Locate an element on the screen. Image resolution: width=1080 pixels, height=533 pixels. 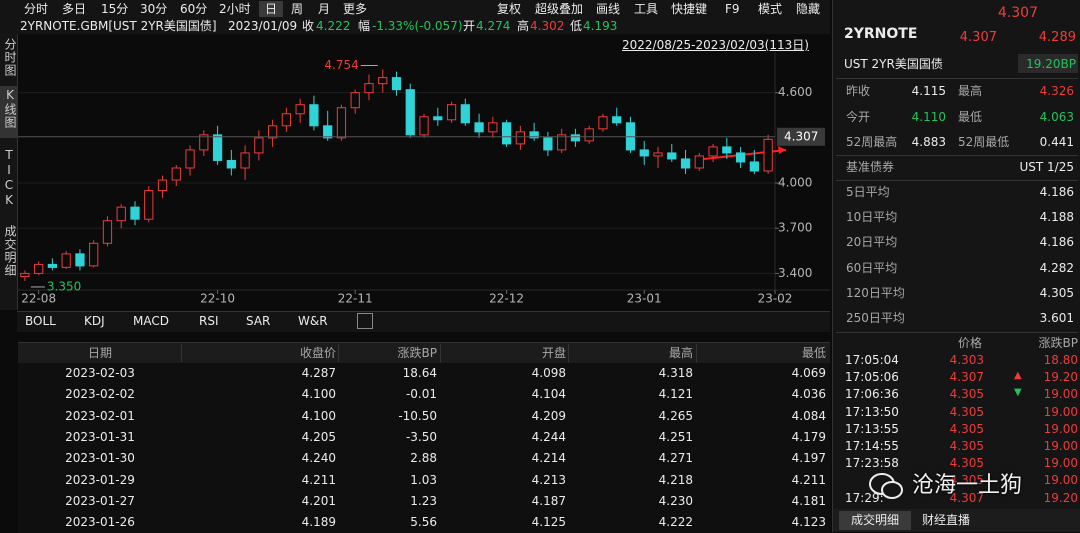
period-tab: 周 is located at coordinates (297, 9).